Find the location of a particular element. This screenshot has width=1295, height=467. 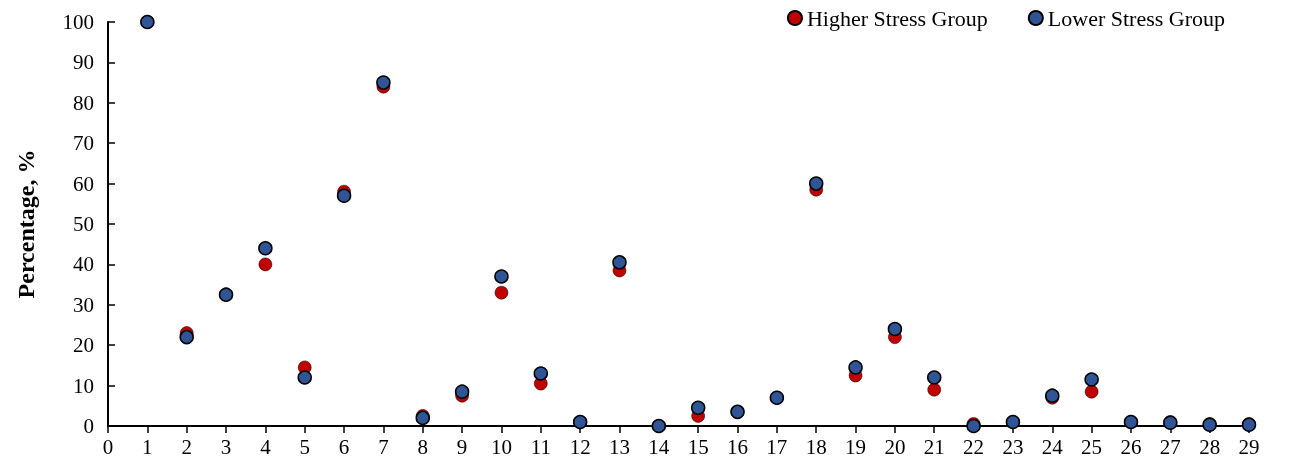

y-tick-label: 60 is located at coordinates (83, 183).